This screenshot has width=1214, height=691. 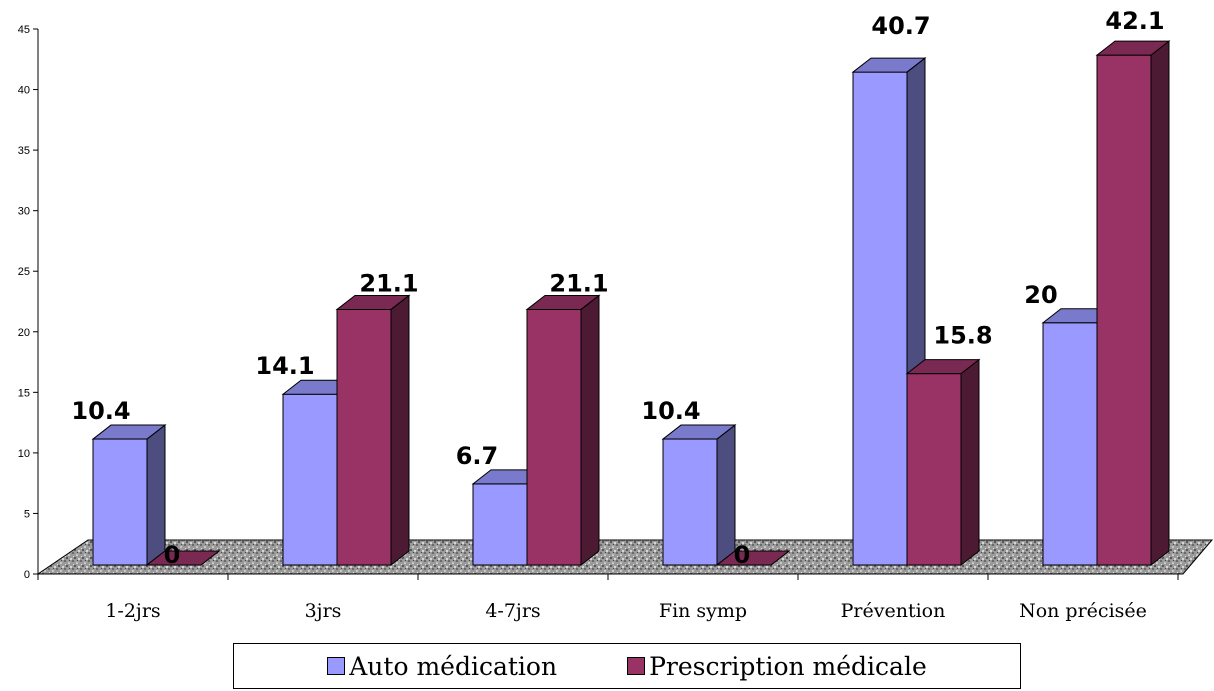 What do you see at coordinates (477, 456) in the screenshot?
I see `data-label: 6.7` at bounding box center [477, 456].